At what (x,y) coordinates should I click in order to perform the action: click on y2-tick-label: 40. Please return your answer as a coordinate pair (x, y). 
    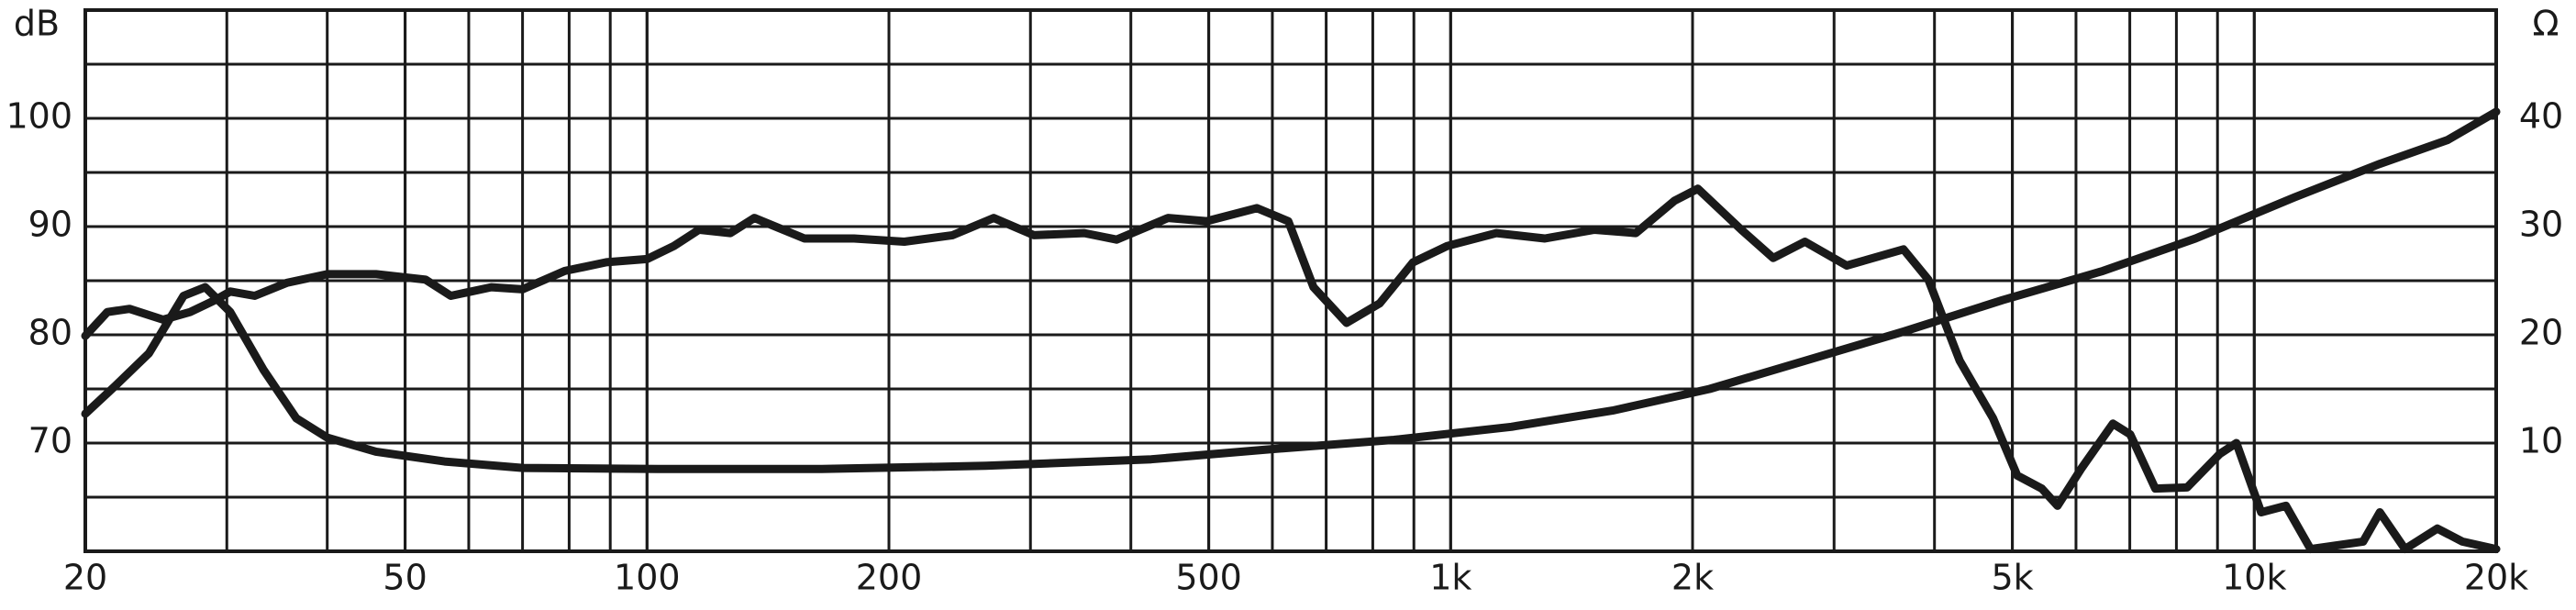
    Looking at the image, I should click on (2541, 116).